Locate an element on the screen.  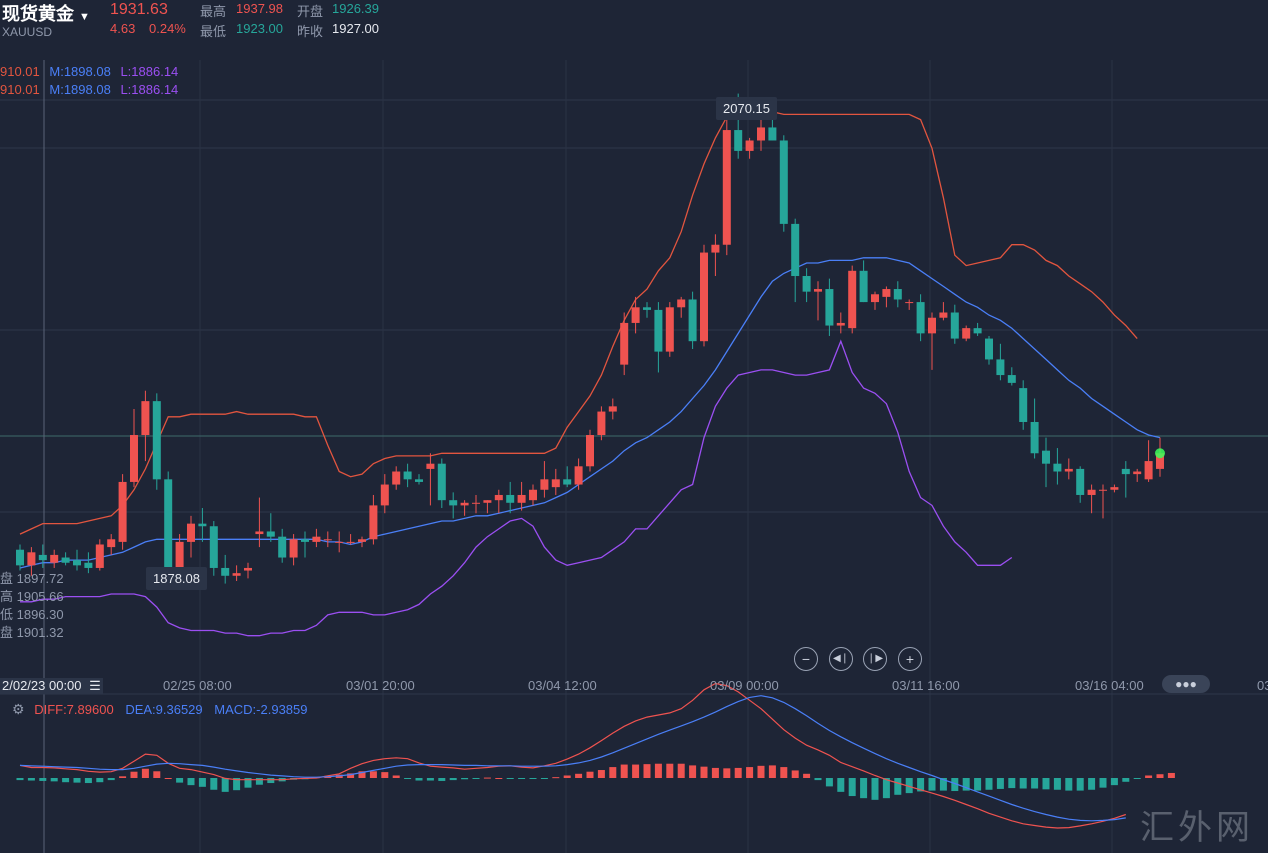
zoom-out-icon: − is located at coordinates (806, 659).